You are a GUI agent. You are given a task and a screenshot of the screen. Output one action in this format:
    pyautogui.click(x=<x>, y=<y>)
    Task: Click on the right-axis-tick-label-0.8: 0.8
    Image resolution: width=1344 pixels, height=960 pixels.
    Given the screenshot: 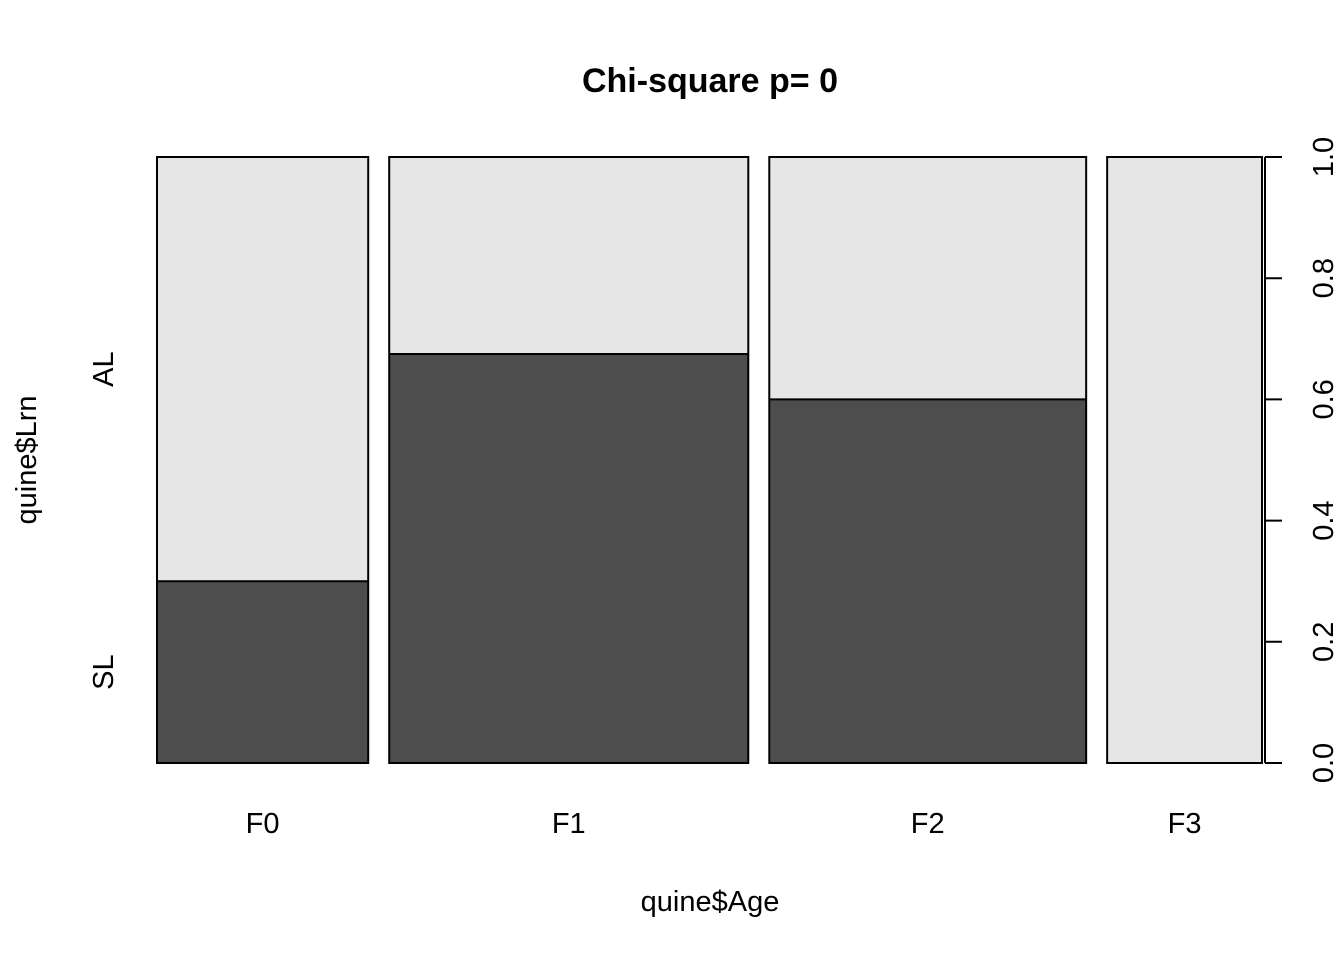 What is the action you would take?
    pyautogui.click(x=1324, y=278)
    